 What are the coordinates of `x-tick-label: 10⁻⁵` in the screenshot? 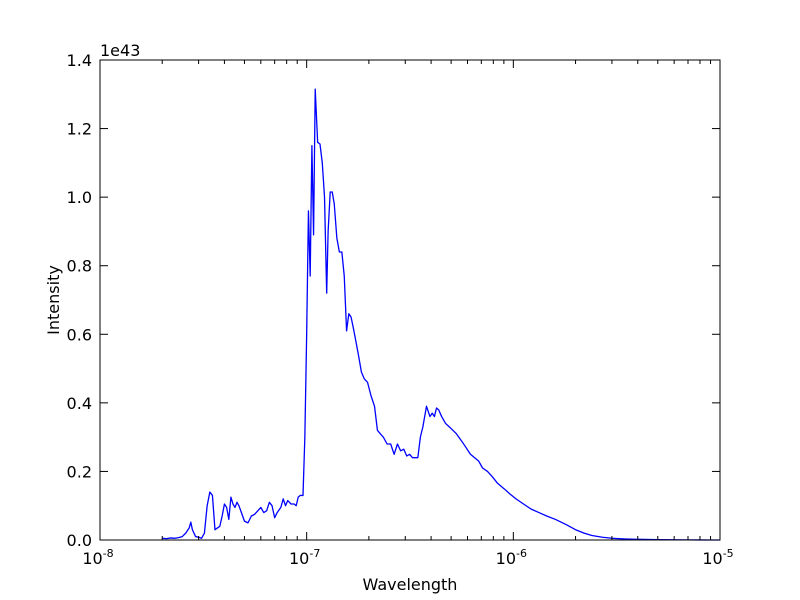 It's located at (717, 557).